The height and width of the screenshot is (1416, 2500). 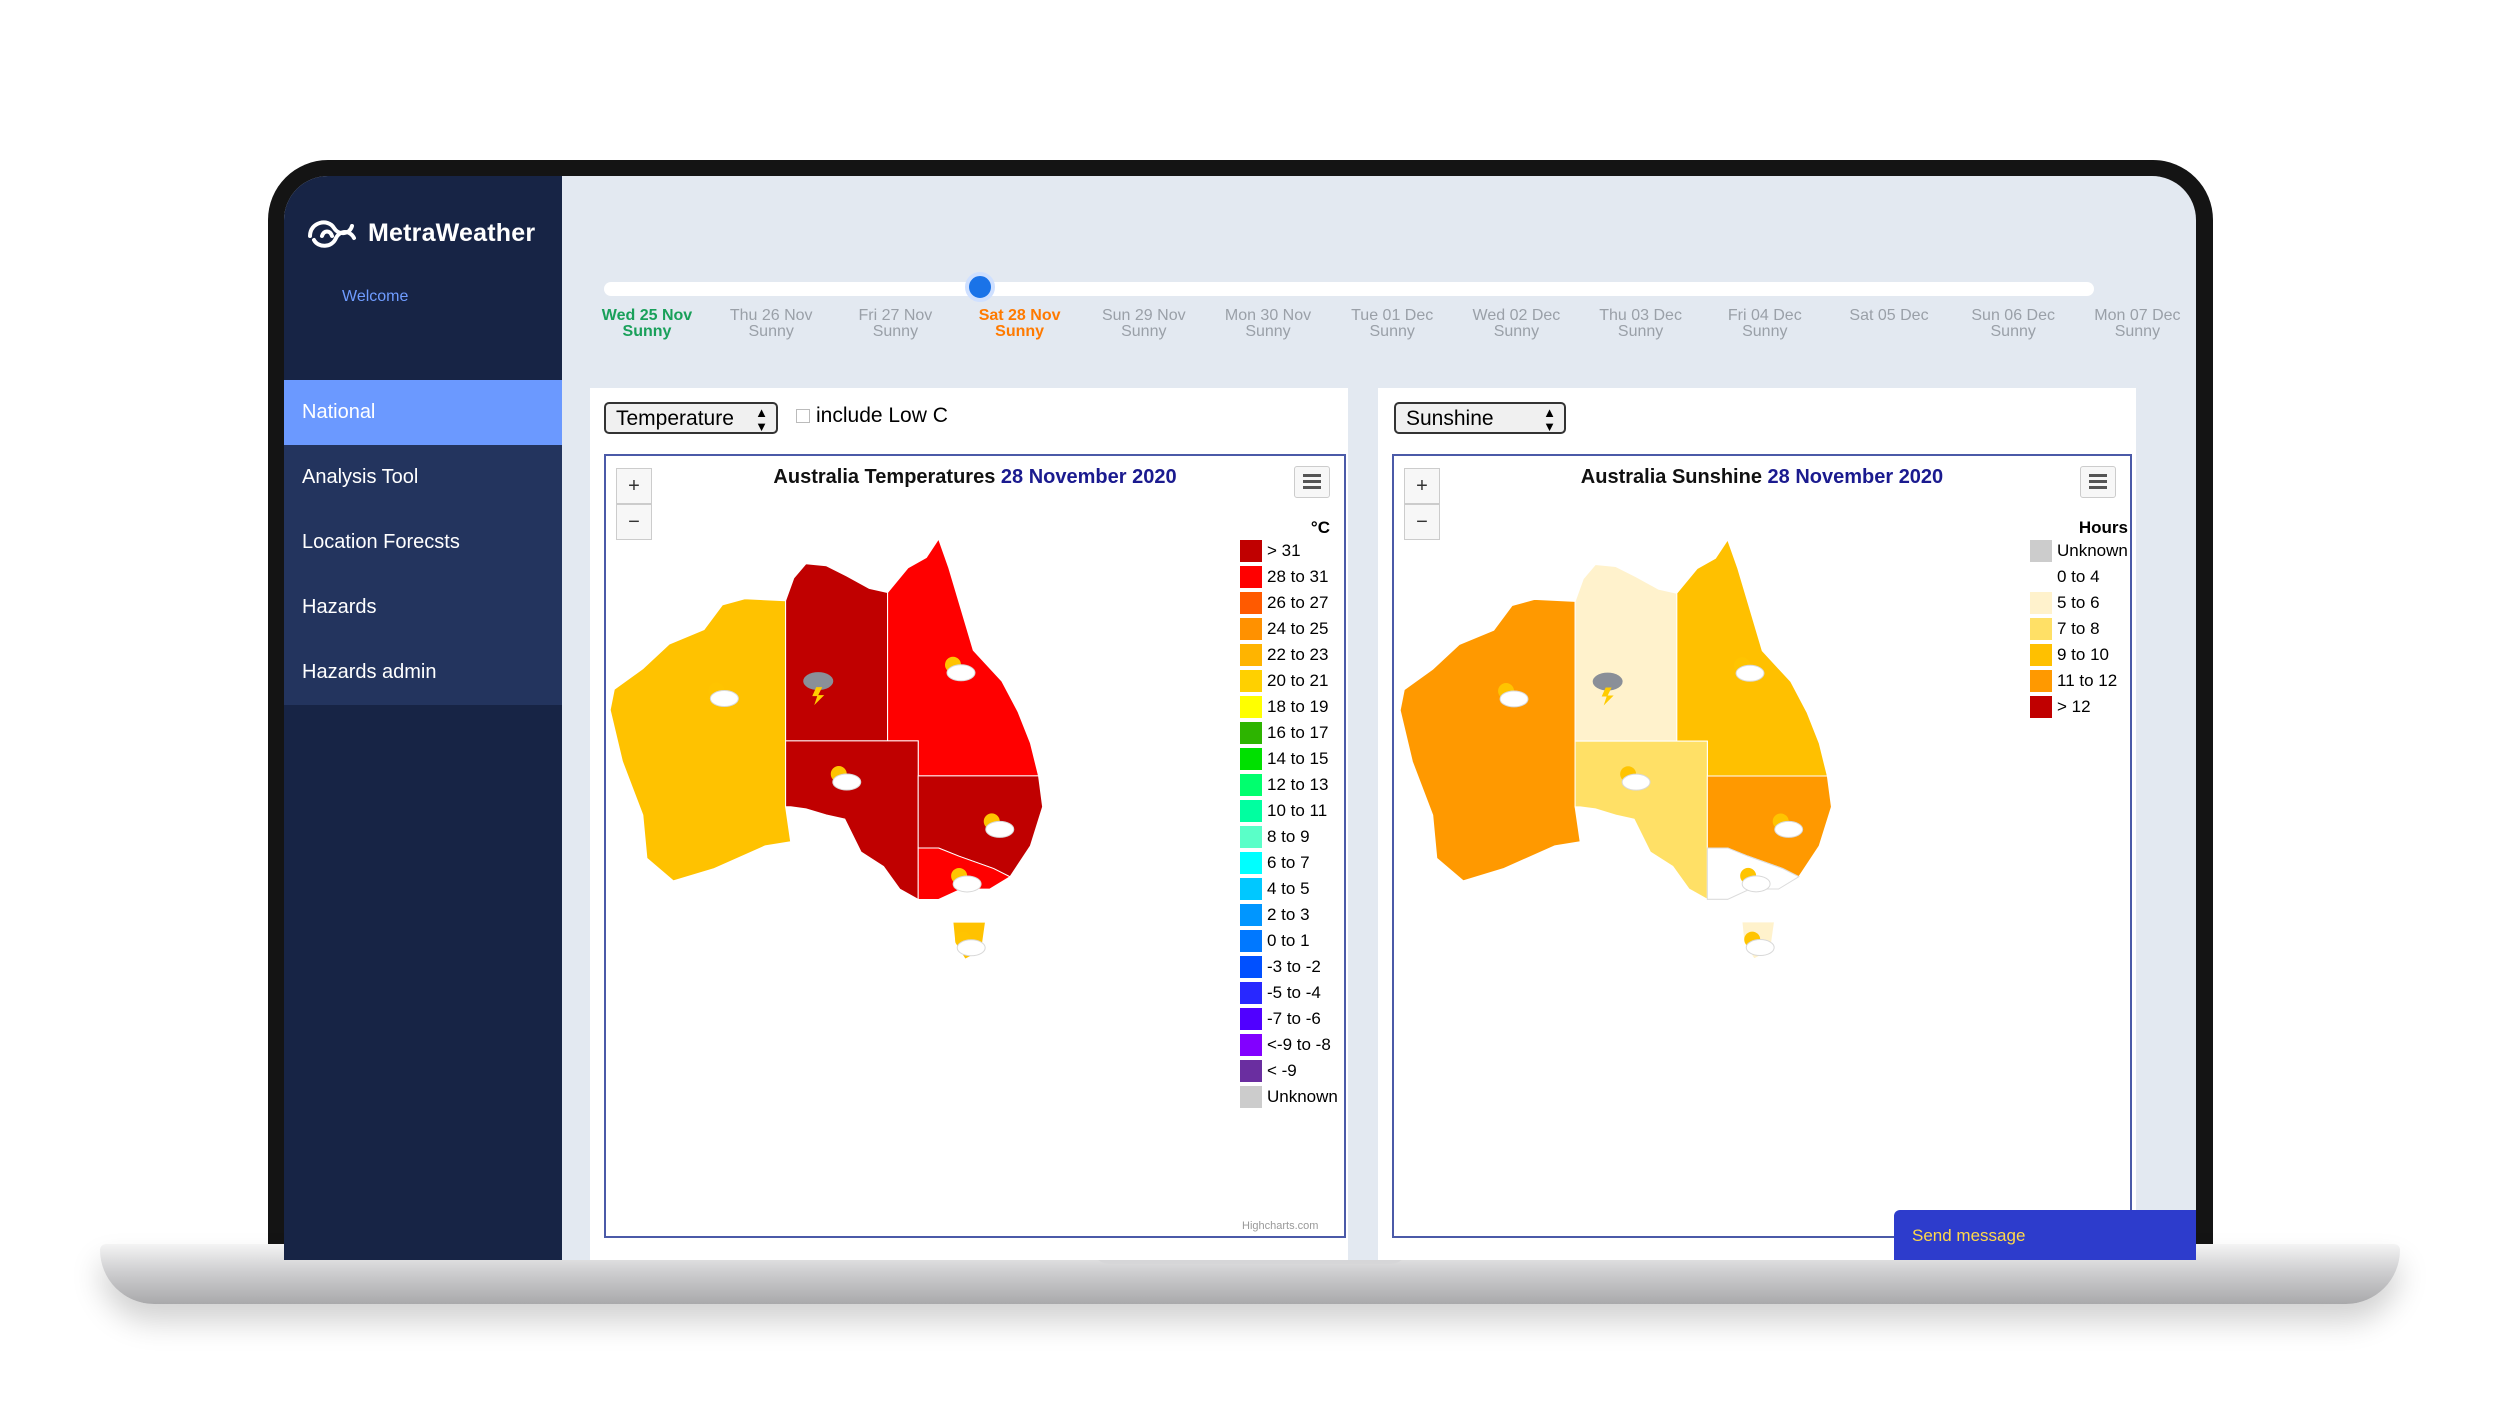 I want to click on legend-label: -3 to -2, so click(x=1294, y=966).